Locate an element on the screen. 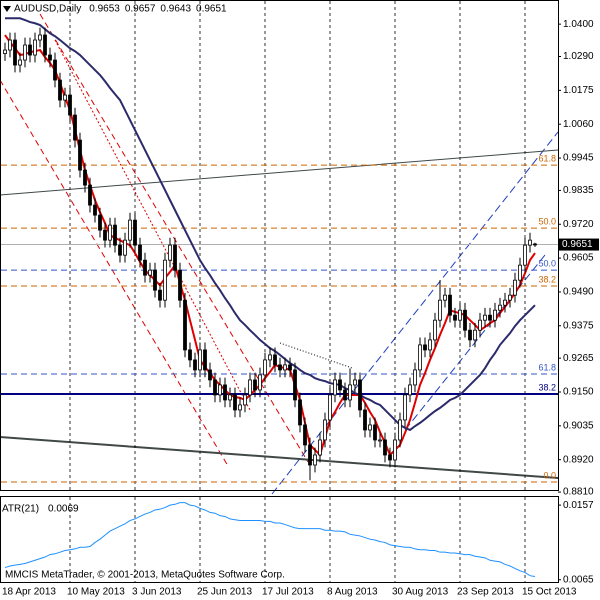 Image resolution: width=600 pixels, height=600 pixels. y-tick-label: 0.9265 is located at coordinates (578, 358).